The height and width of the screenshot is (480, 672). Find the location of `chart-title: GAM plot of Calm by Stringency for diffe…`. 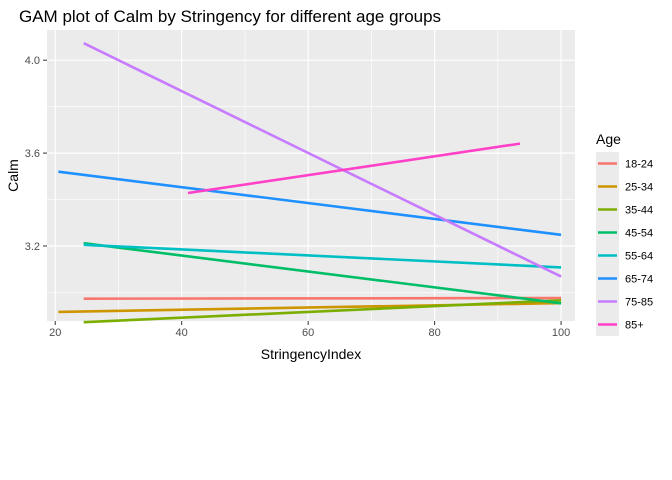

chart-title: GAM plot of Calm by Stringency for diffe… is located at coordinates (230, 16).